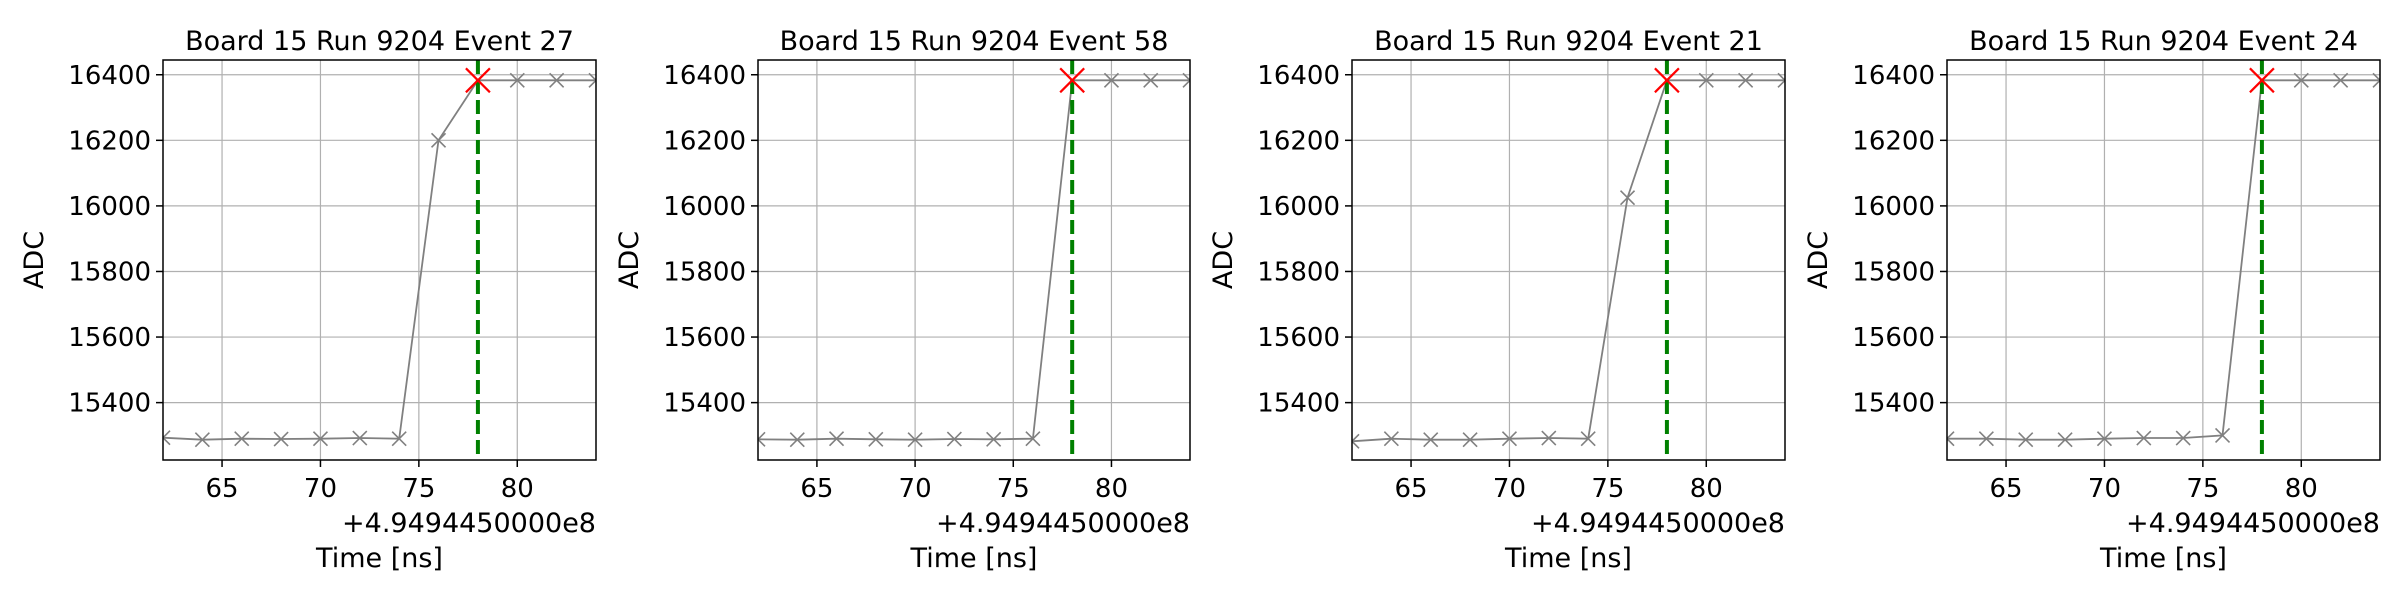  I want to click on subplot-title: Board 15 Run 9204 Event 24, so click(2163, 41).